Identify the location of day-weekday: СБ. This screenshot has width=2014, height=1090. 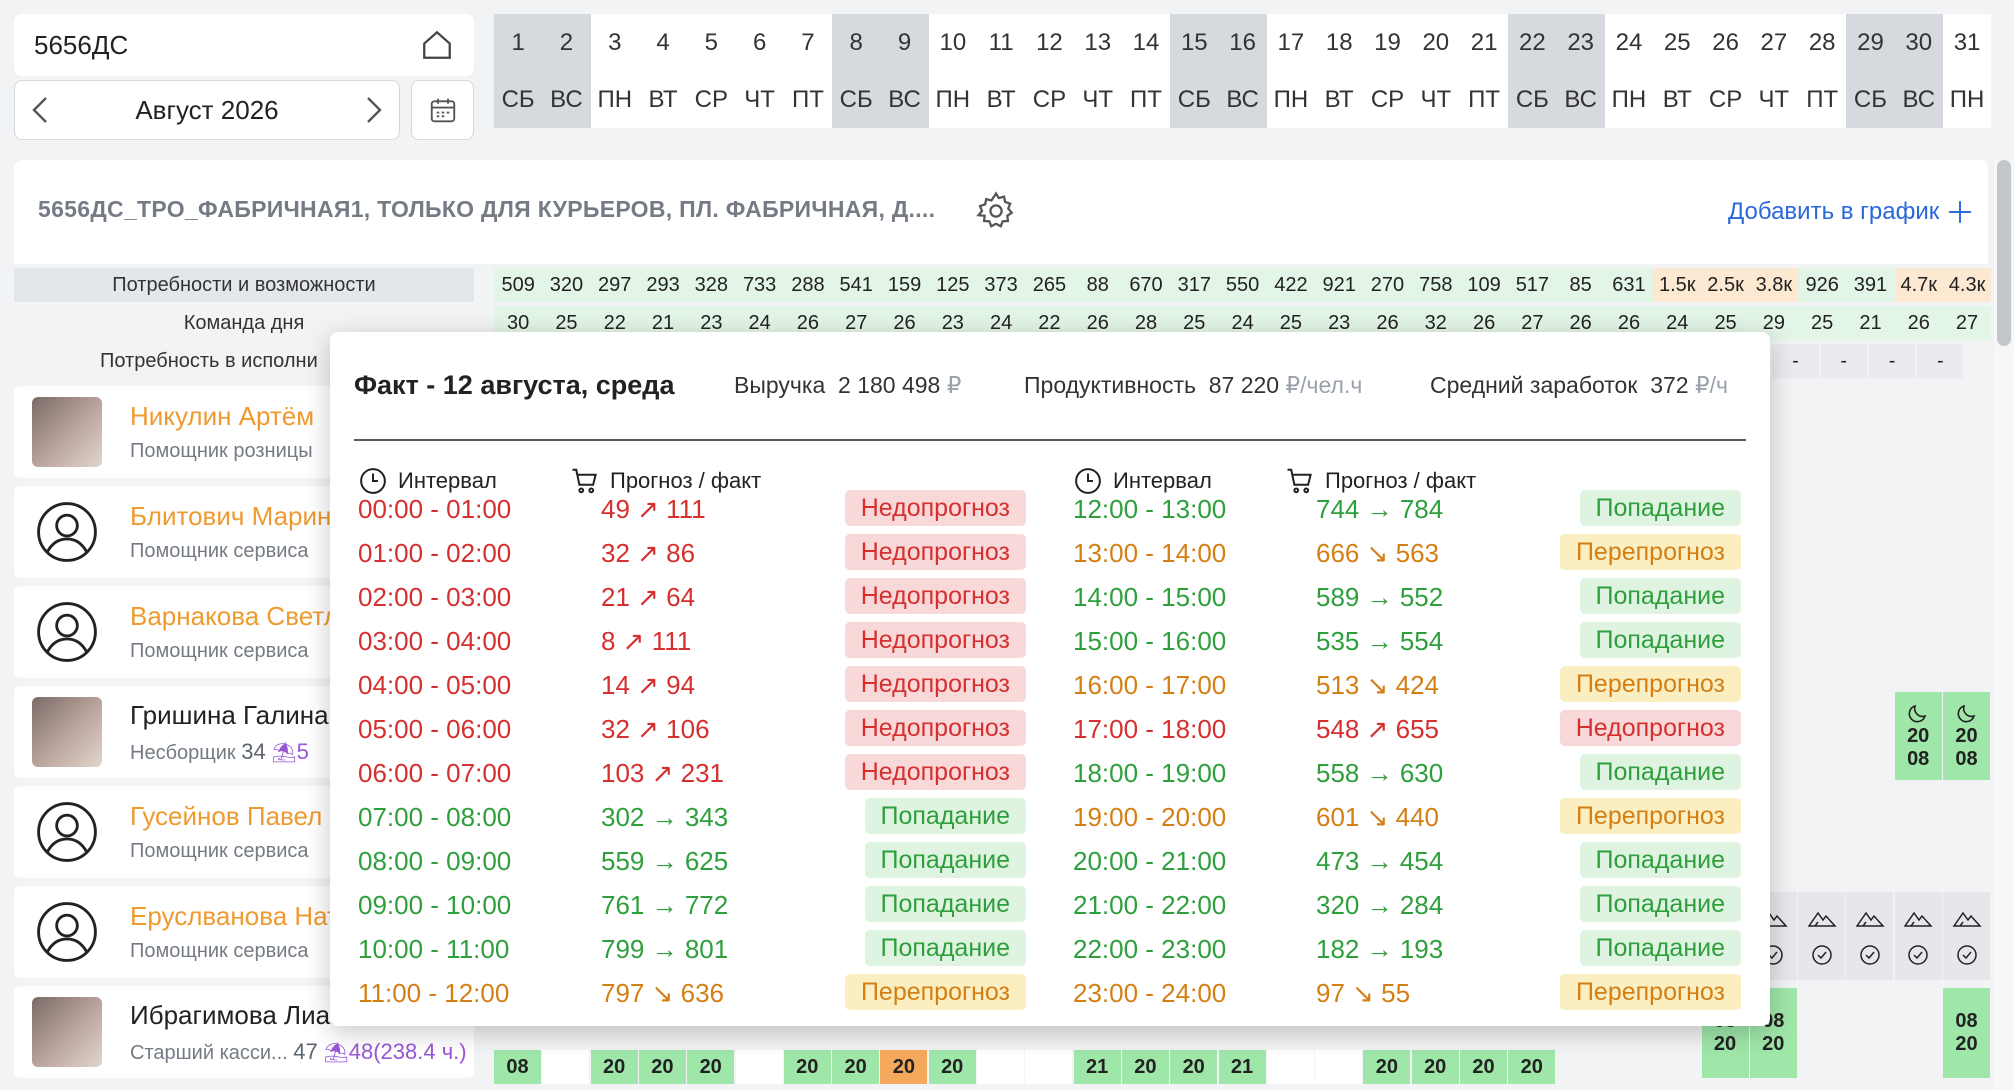
(1532, 99).